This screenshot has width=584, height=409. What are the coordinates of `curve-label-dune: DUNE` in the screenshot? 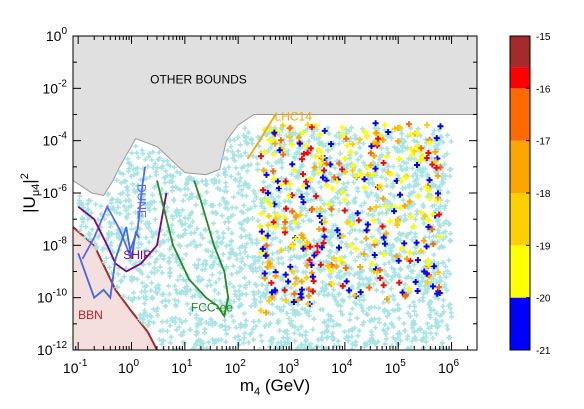 It's located at (142, 201).